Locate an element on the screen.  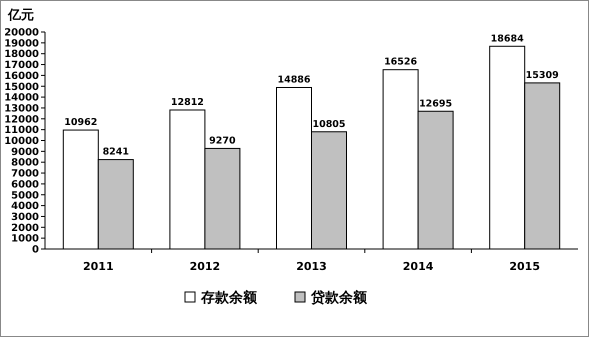
y-tick-label: 3000 is located at coordinates (25, 217).